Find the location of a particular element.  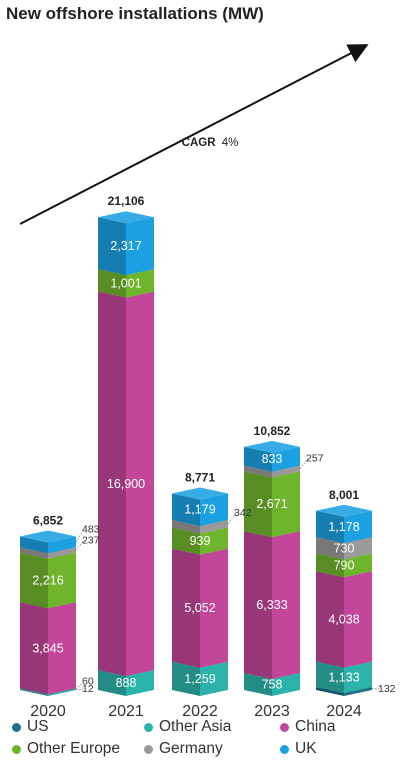

value-label-other-europe-2021: 1,001 is located at coordinates (125, 283).